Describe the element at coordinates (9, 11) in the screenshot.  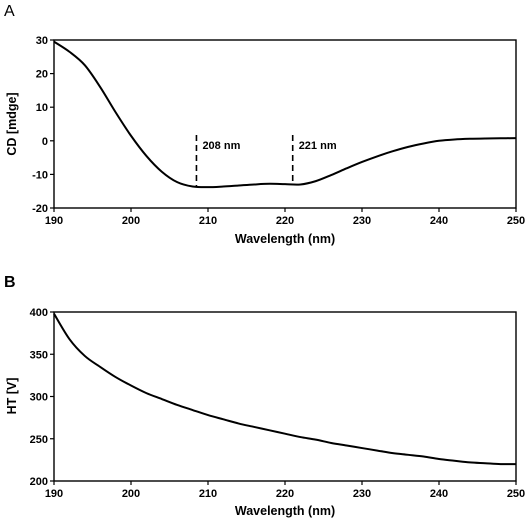
I see `panel-a-letter: A` at that location.